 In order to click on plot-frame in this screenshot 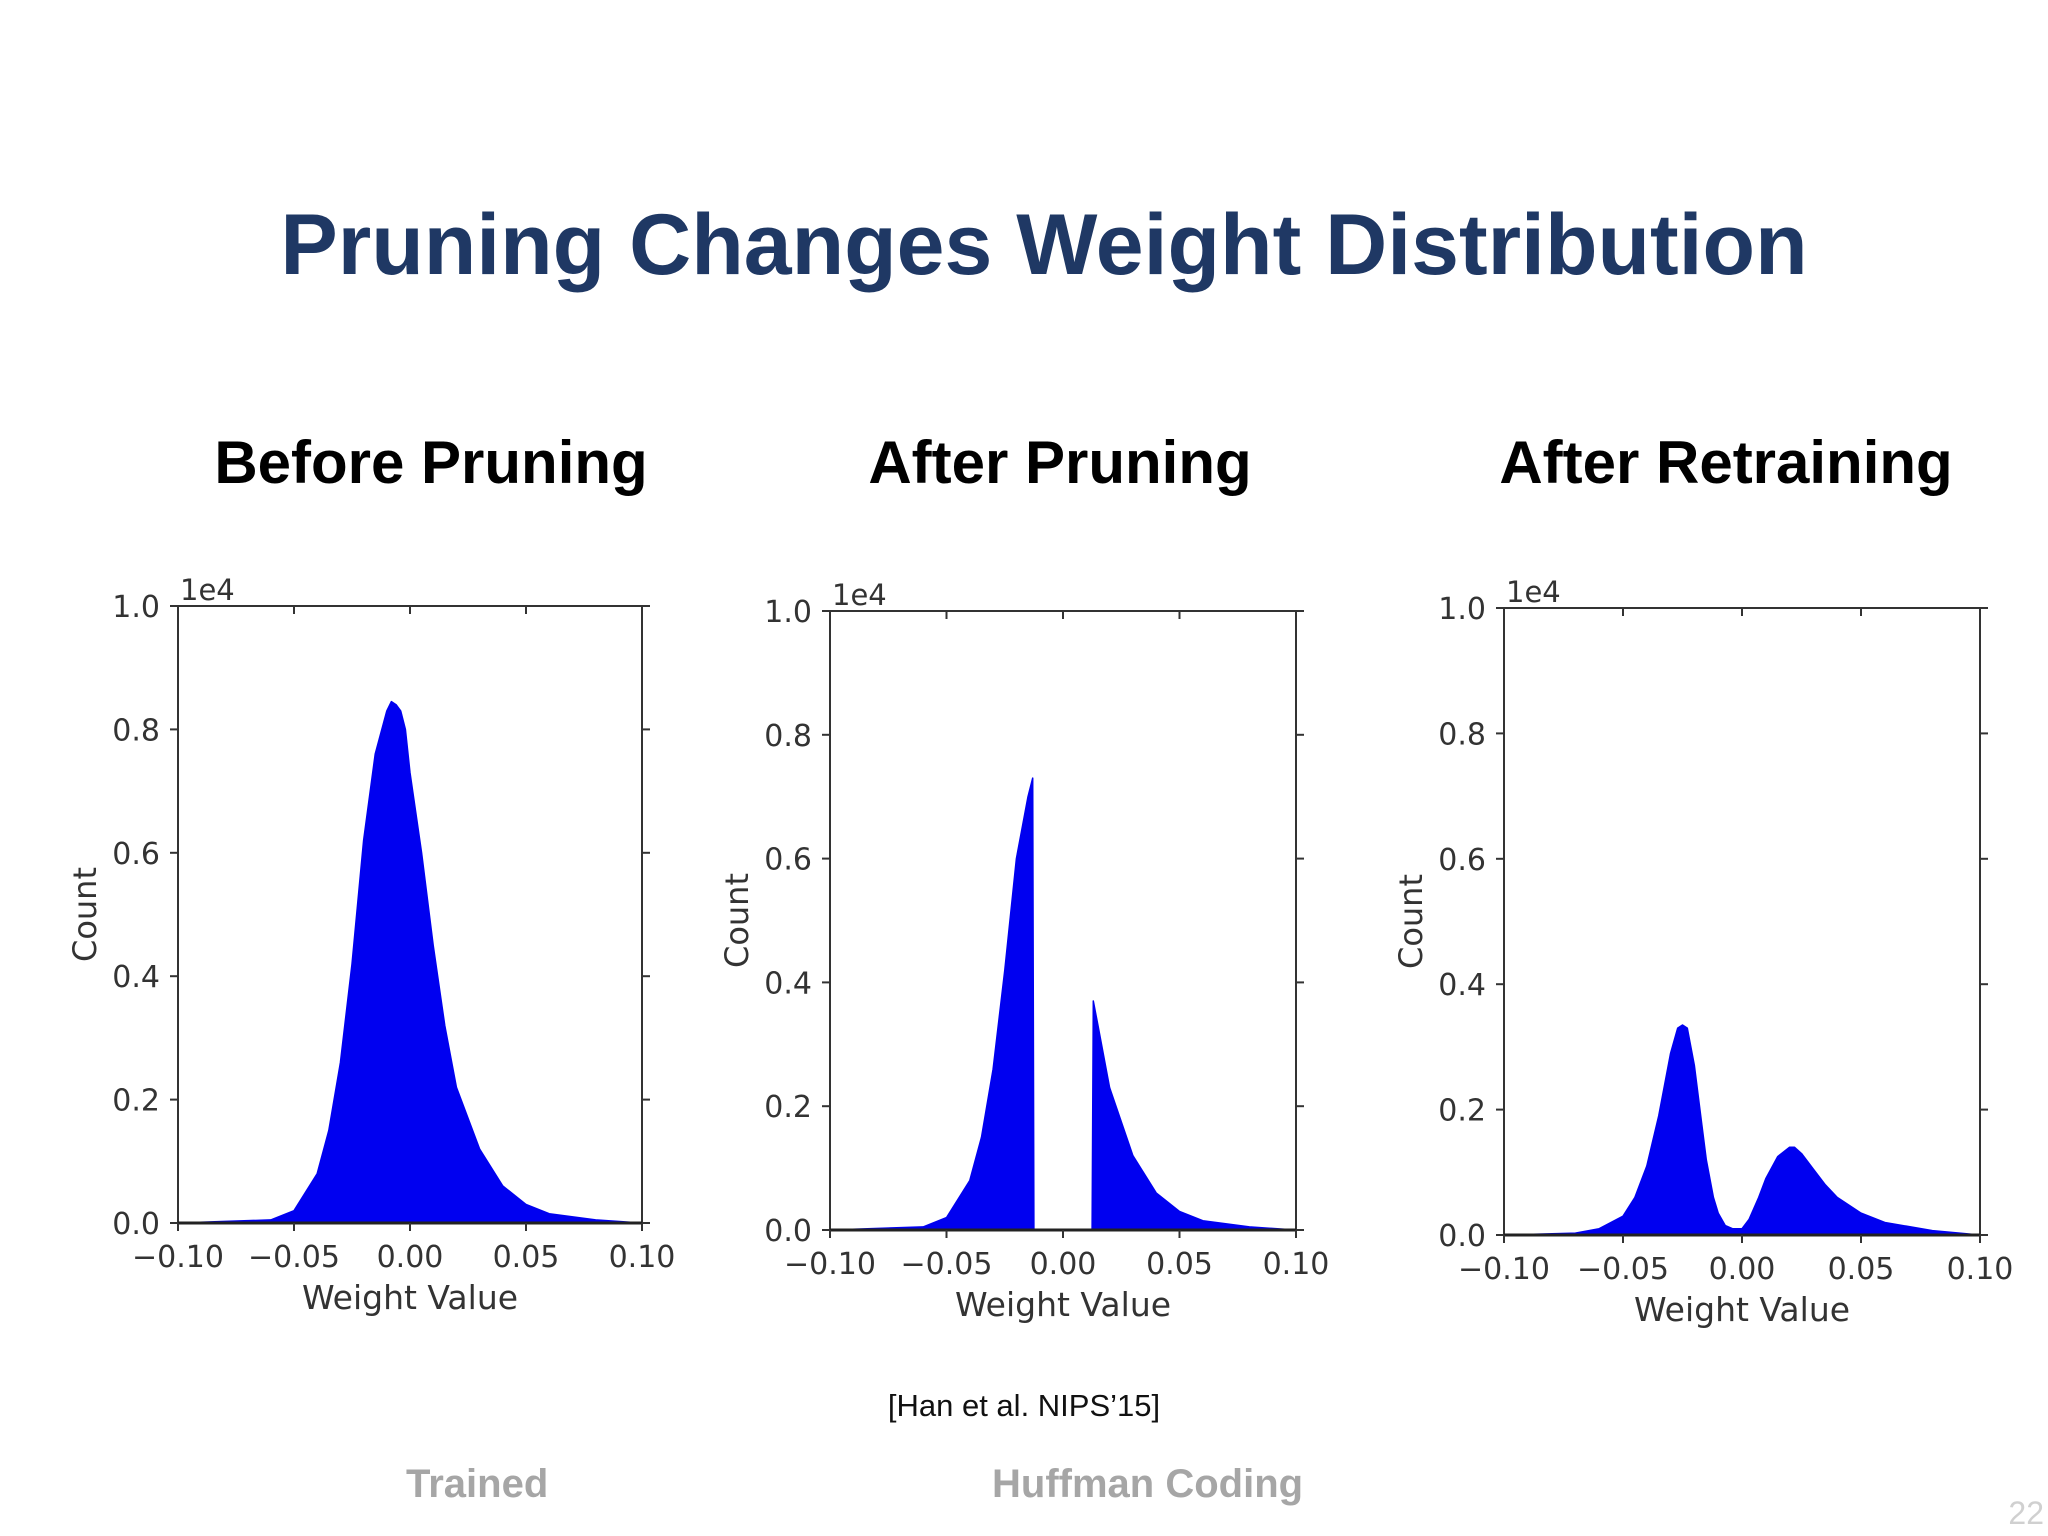, I will do `click(1742, 921)`.